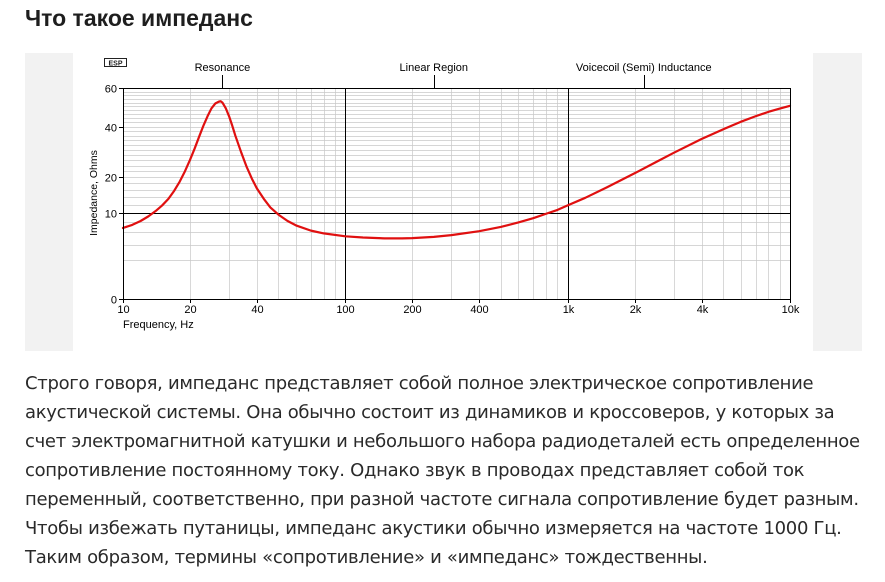  What do you see at coordinates (257, 310) in the screenshot?
I see `x-tick-label: 40` at bounding box center [257, 310].